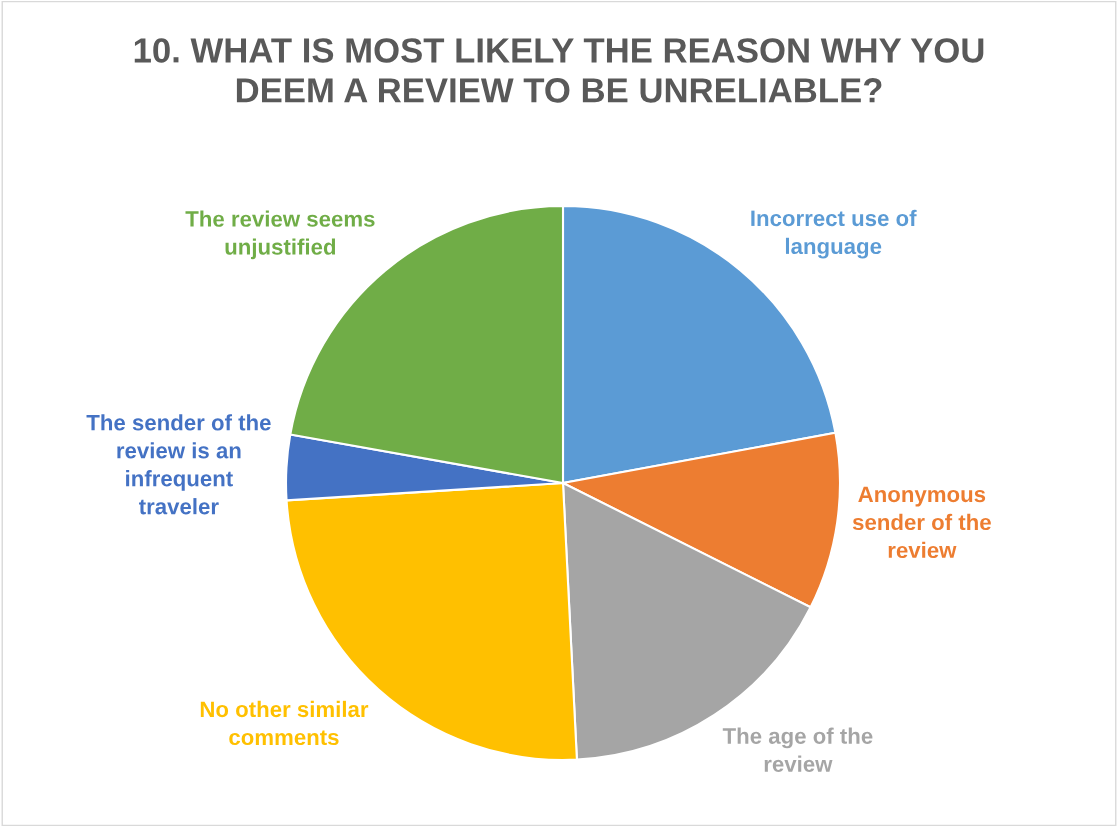 The height and width of the screenshot is (827, 1118). What do you see at coordinates (559, 70) in the screenshot?
I see `chart-title: 10. WHAT IS MOST LIKELY THE REASON WHY YOU DEEM A REVIEW TO BE UNRELIABLE?` at bounding box center [559, 70].